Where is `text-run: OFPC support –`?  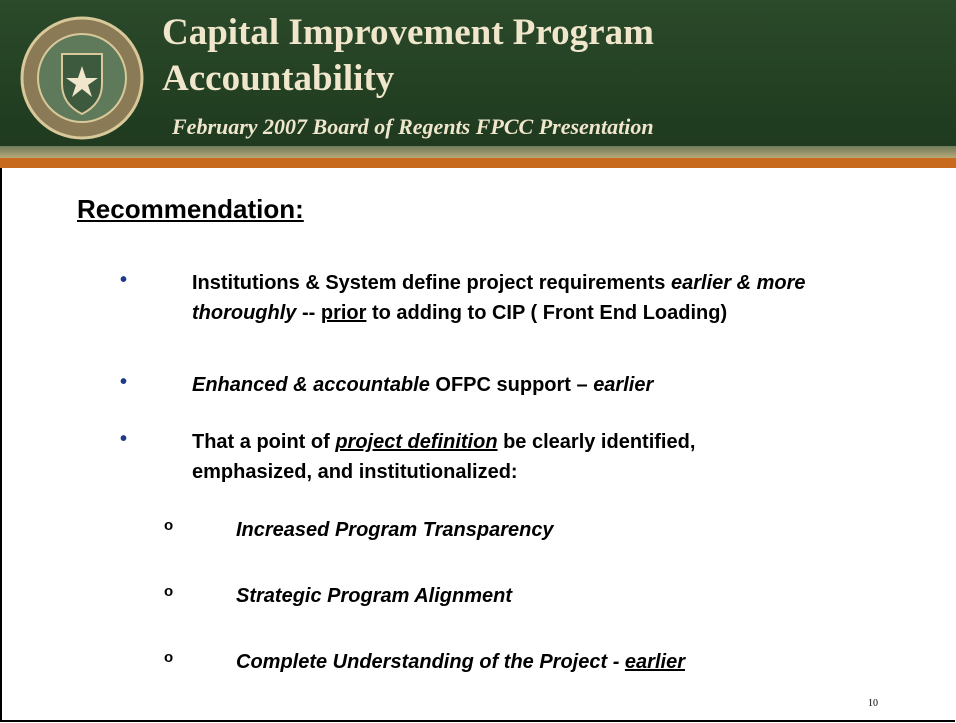 text-run: OFPC support – is located at coordinates (511, 385).